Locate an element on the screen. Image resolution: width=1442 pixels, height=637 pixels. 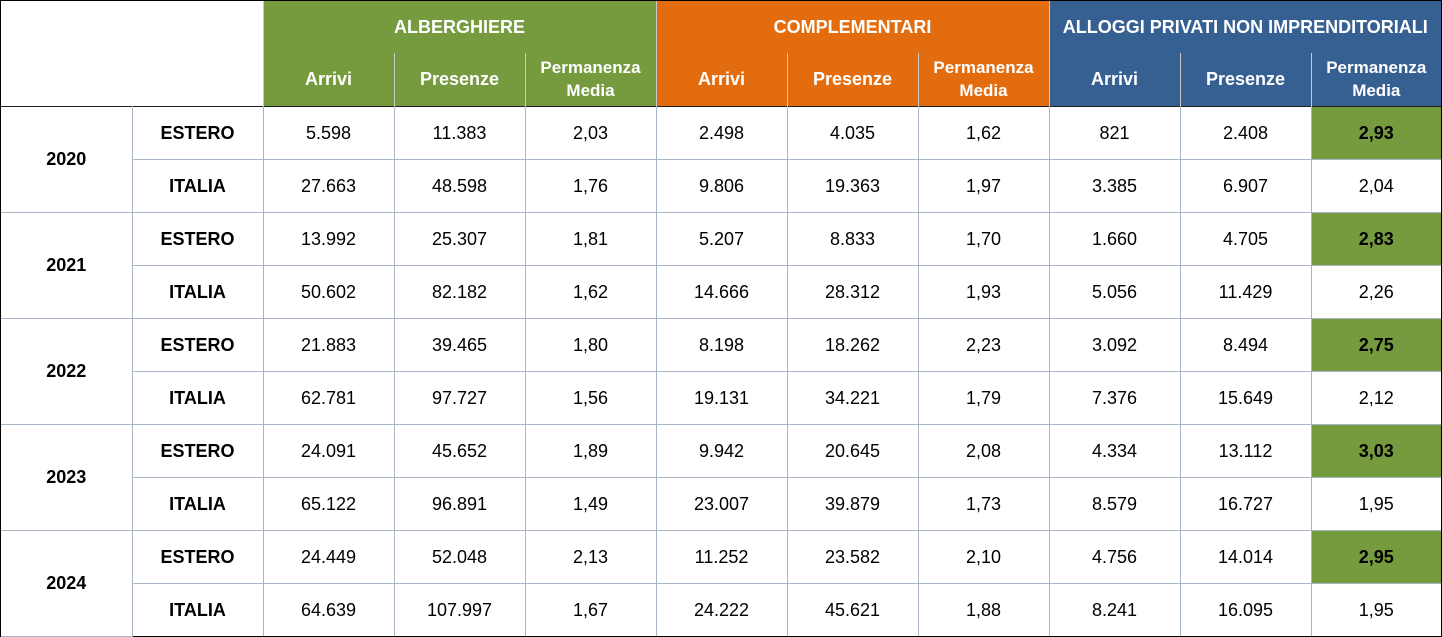
value-cell: 11.429 is located at coordinates (1245, 292).